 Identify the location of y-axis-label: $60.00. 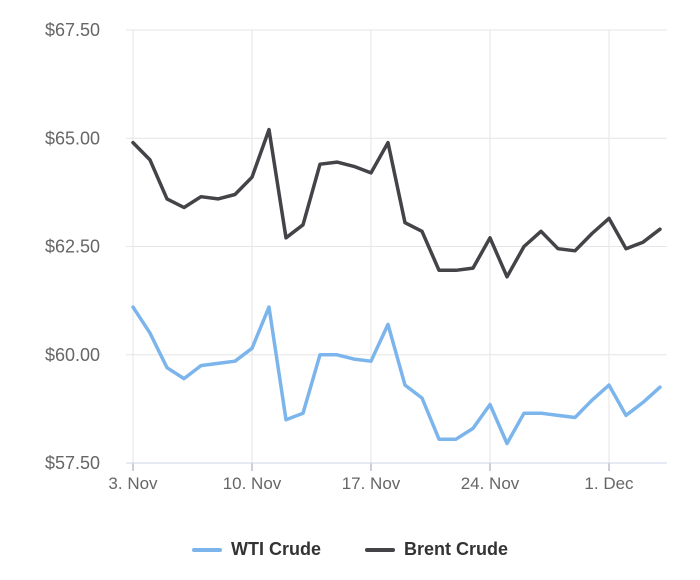
(72, 355).